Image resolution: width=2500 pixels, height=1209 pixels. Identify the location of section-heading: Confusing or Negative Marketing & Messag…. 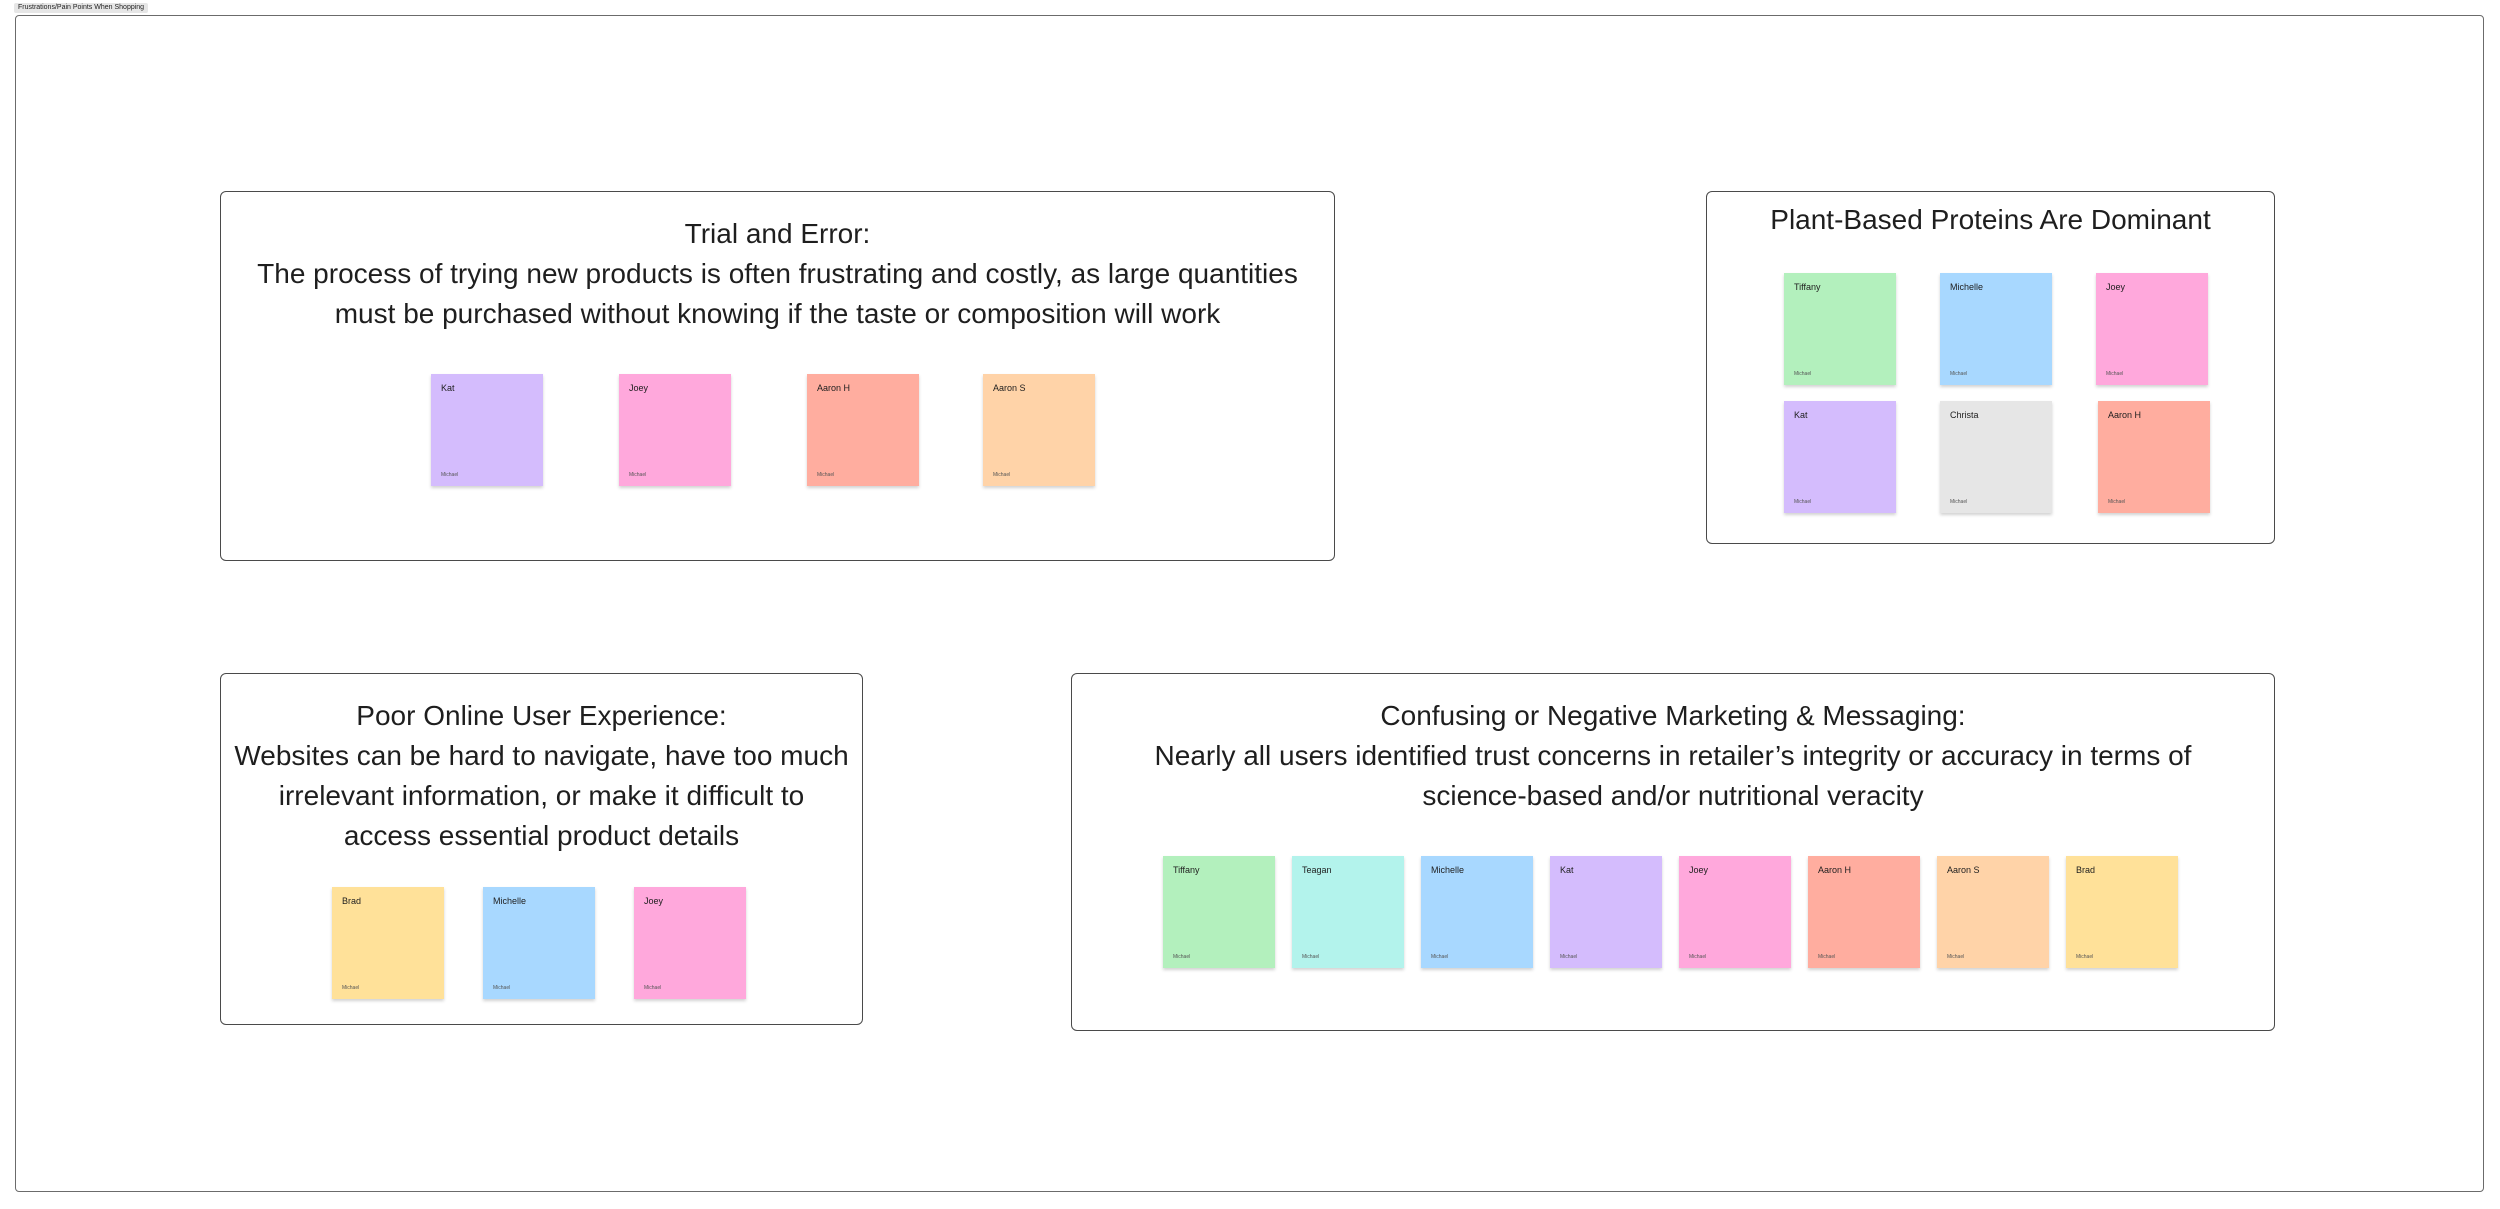
(1673, 756).